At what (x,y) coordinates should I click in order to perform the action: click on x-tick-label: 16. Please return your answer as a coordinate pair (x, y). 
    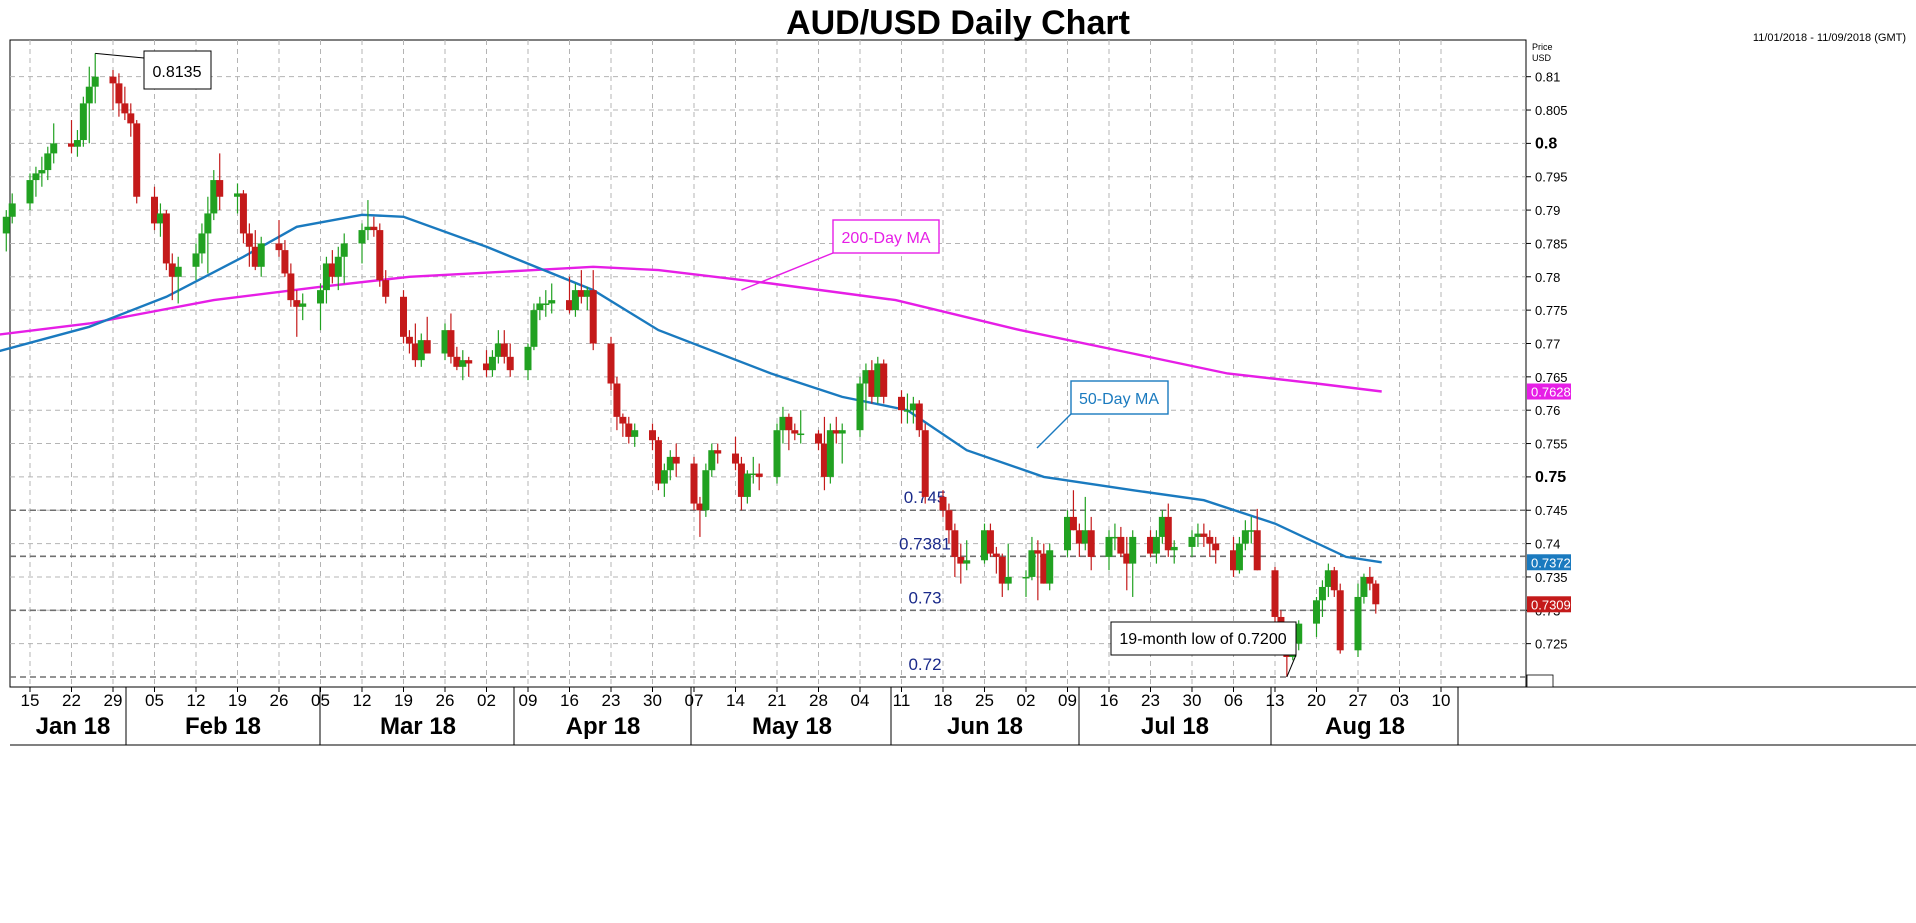
    Looking at the image, I should click on (569, 700).